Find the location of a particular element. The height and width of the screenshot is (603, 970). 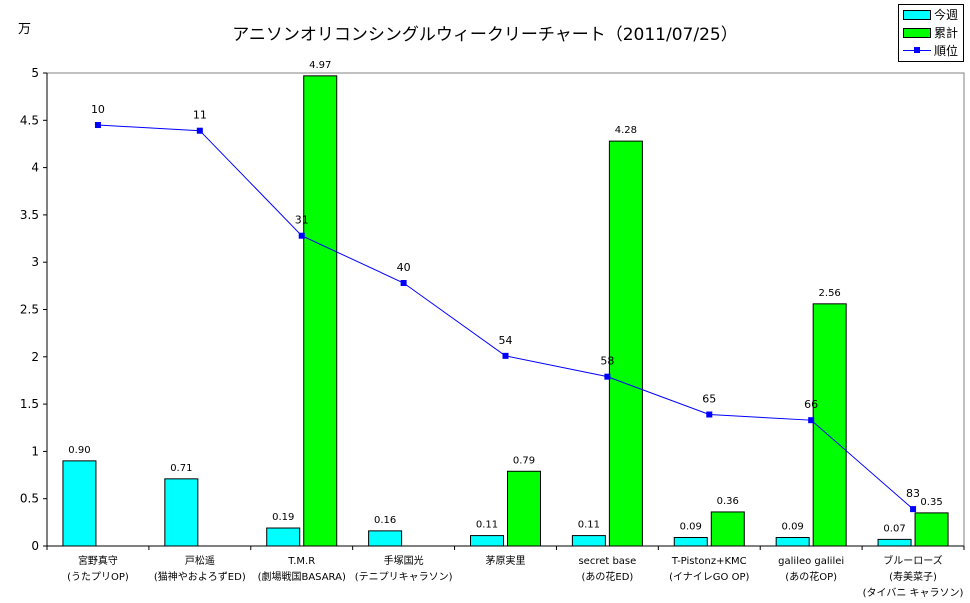

y-tick-label: 3 is located at coordinates (35, 262).